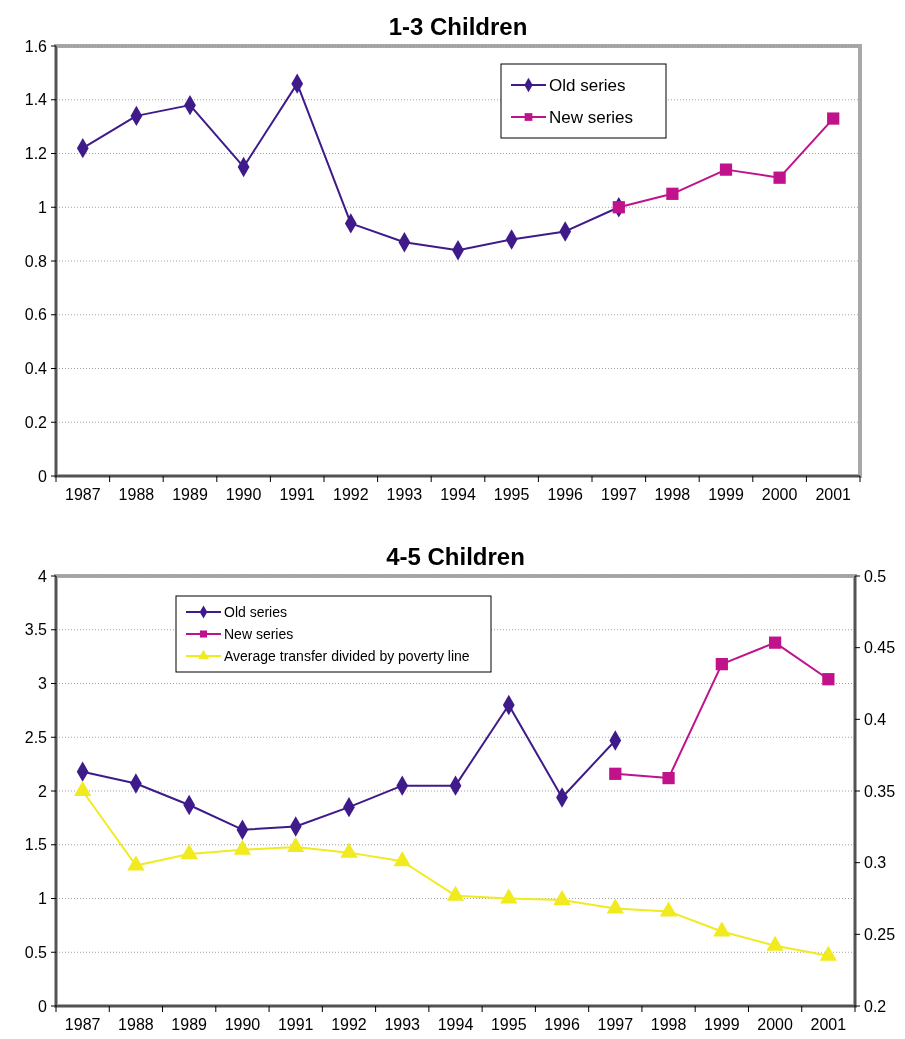  I want to click on y2-tick-label: 0.35, so click(880, 791).